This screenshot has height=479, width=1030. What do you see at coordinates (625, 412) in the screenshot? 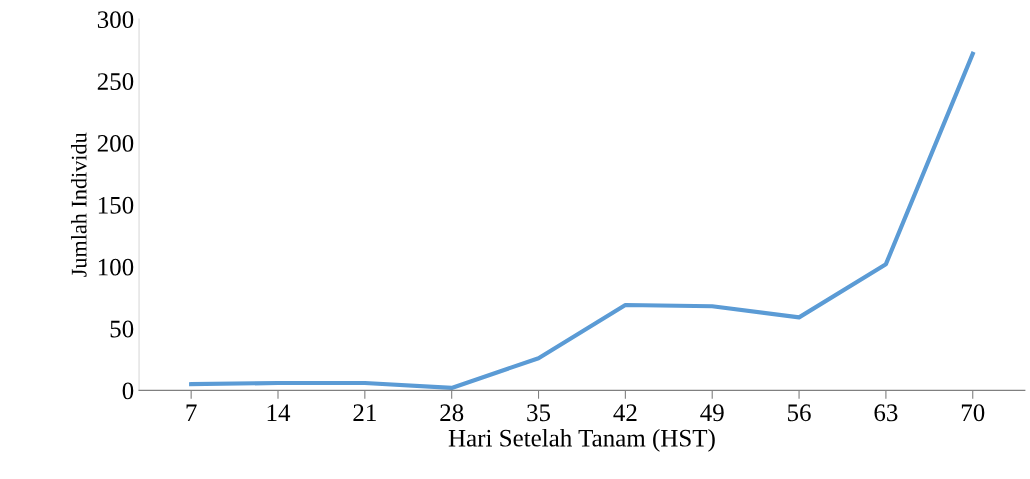
I see `x-tick-label: 42` at bounding box center [625, 412].